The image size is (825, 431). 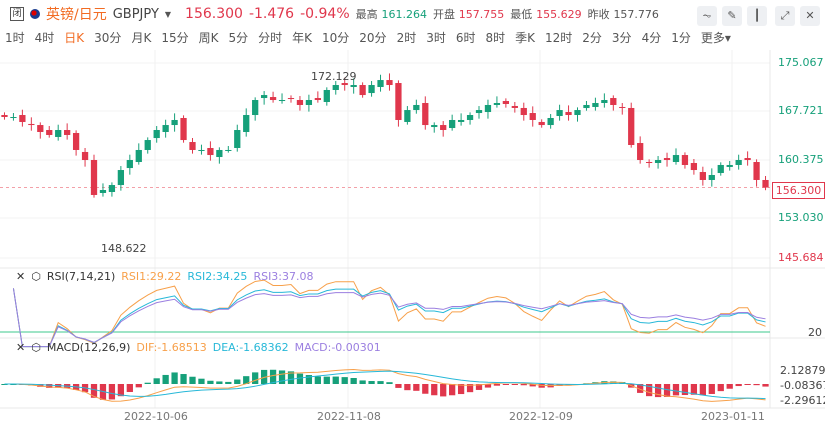 What do you see at coordinates (525, 38) in the screenshot?
I see `period-tab: 季K` at bounding box center [525, 38].